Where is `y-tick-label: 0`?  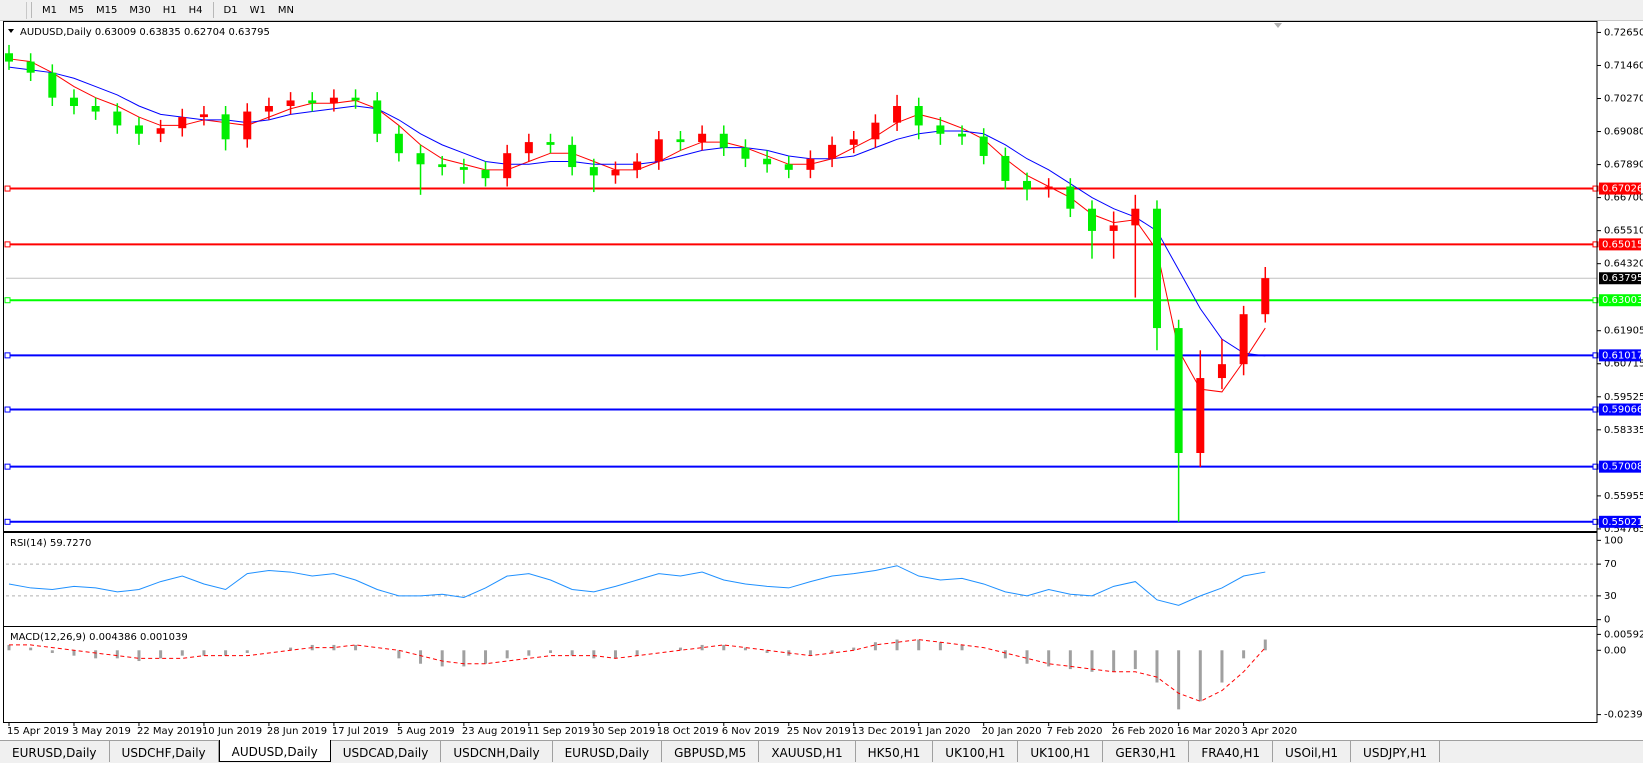
y-tick-label: 0 is located at coordinates (1607, 620).